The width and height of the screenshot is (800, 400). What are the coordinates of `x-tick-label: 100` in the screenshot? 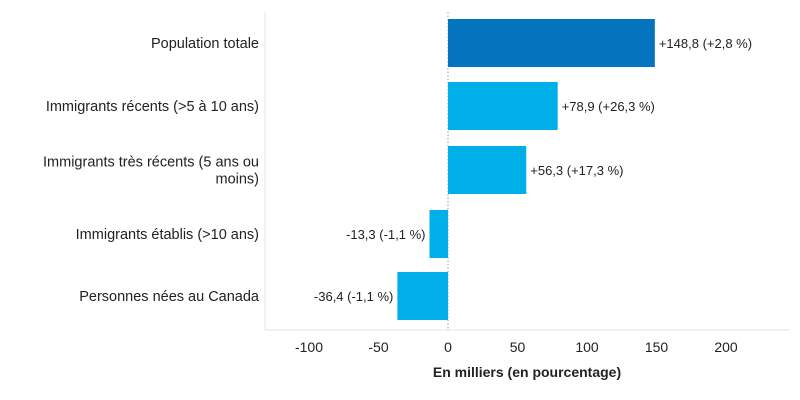 It's located at (587, 347).